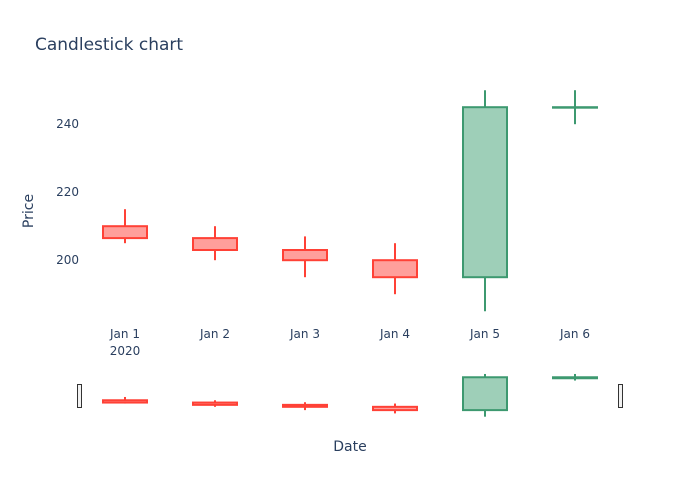 The image size is (700, 500). Describe the element at coordinates (29, 211) in the screenshot. I see `y-axis-title: Price` at that location.